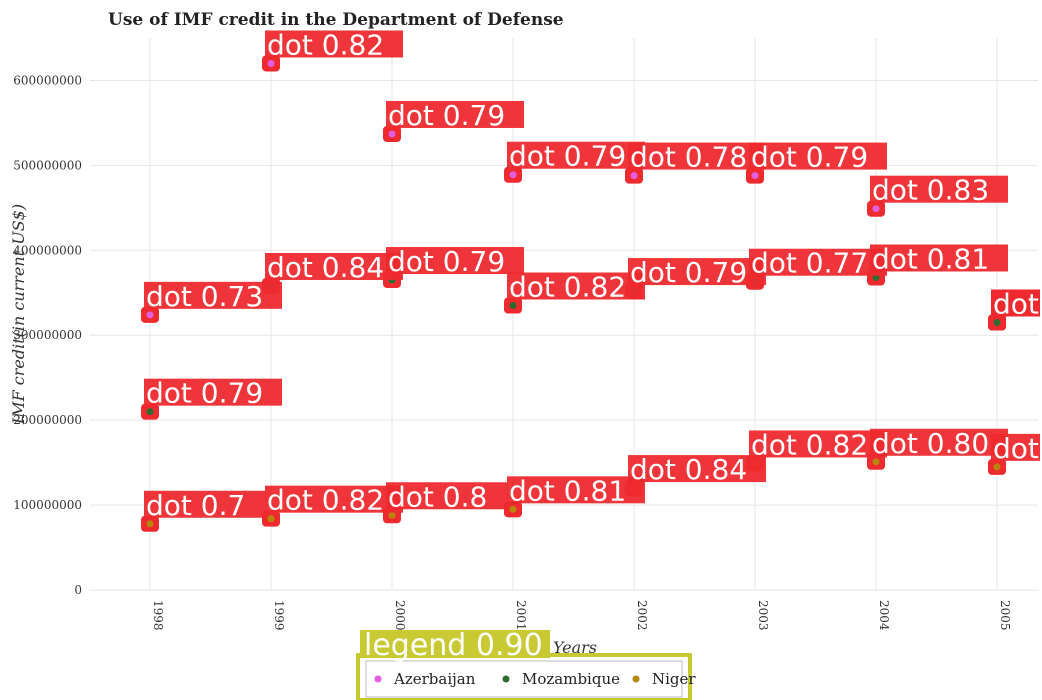 The width and height of the screenshot is (1042, 700). What do you see at coordinates (930, 190) in the screenshot?
I see `annotation-label: dot 0.83` at bounding box center [930, 190].